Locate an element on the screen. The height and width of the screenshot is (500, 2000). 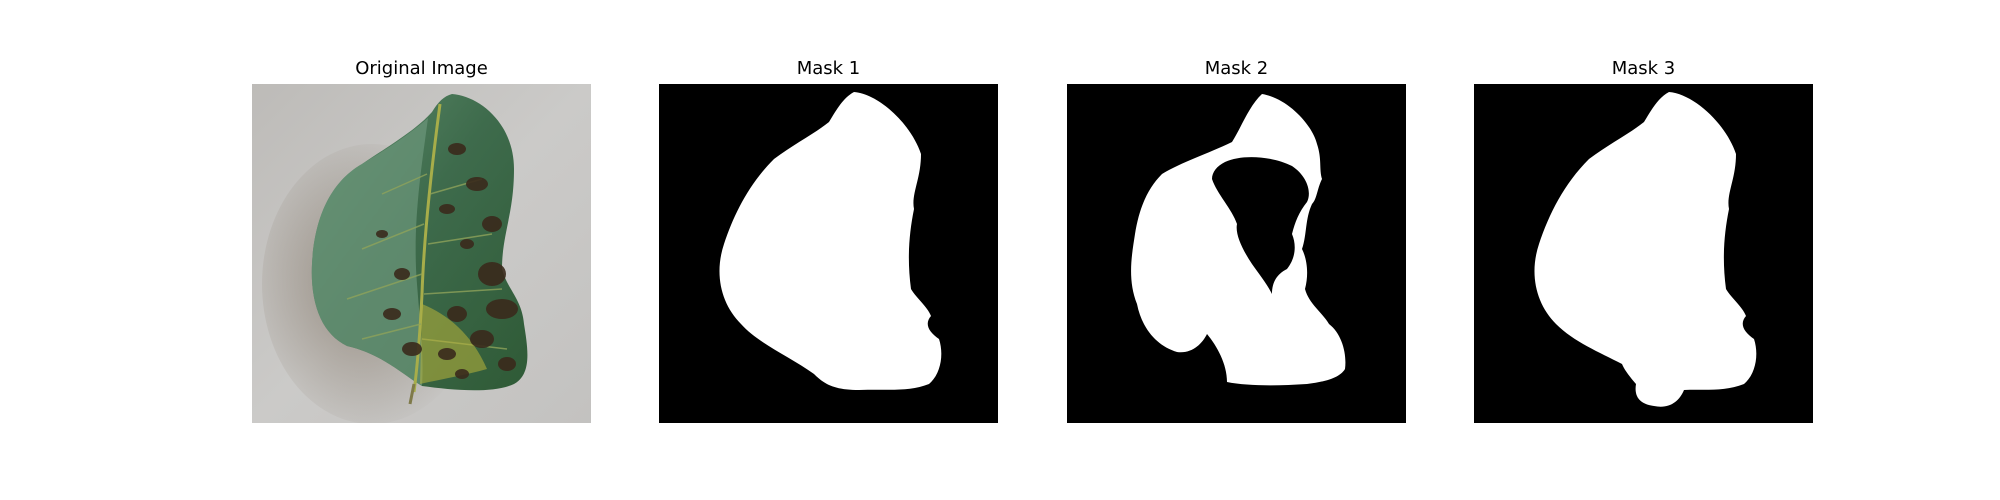
panel-title: Original Image is located at coordinates (421, 68).